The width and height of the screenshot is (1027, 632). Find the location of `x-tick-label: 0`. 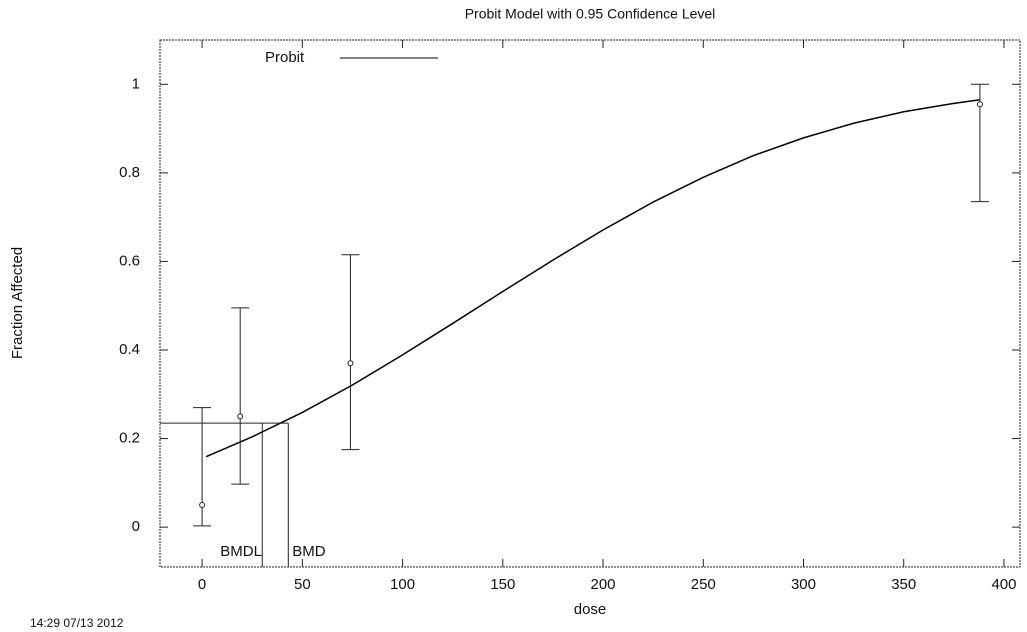

x-tick-label: 0 is located at coordinates (202, 584).